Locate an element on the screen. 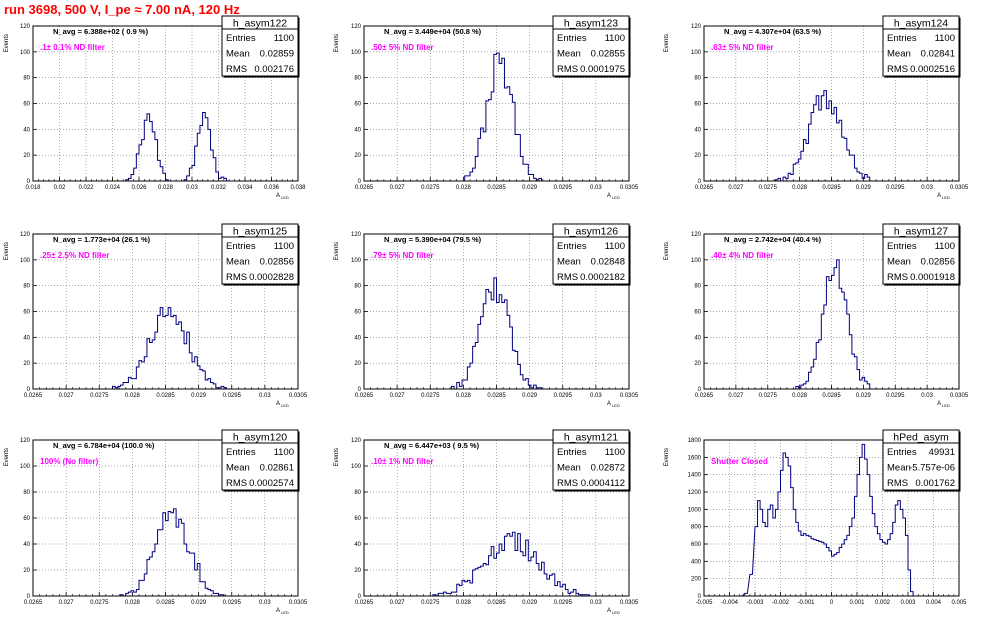 The image size is (996, 622). stat-value: 0.0002516 is located at coordinates (932, 69).